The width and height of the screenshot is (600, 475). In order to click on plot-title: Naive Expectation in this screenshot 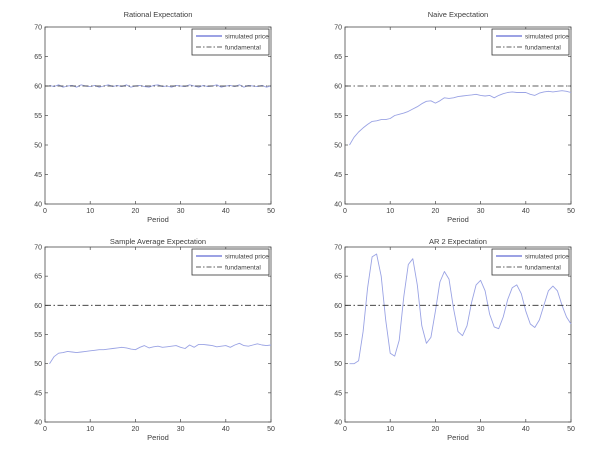, I will do `click(458, 14)`.